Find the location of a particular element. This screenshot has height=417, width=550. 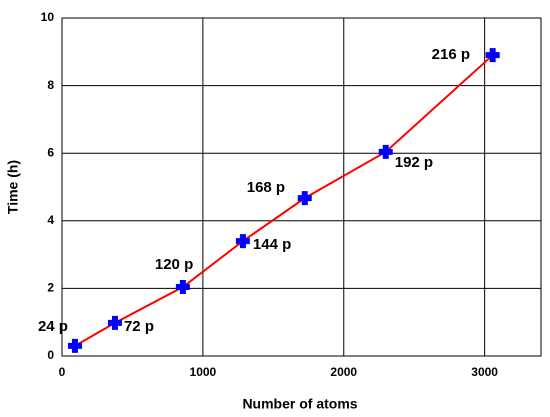

y-axis-title: Time (h) is located at coordinates (13, 187).